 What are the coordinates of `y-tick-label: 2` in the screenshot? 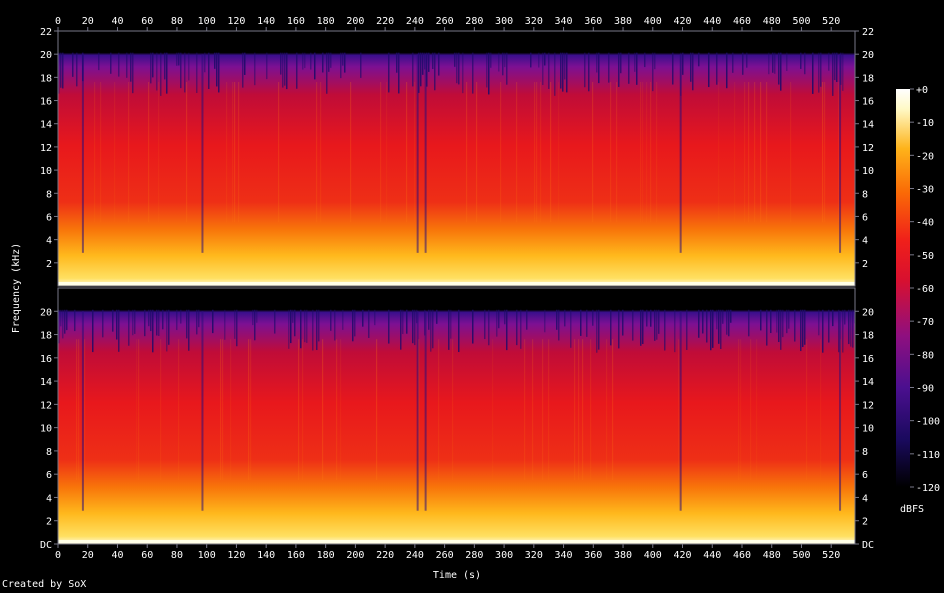 It's located at (865, 264).